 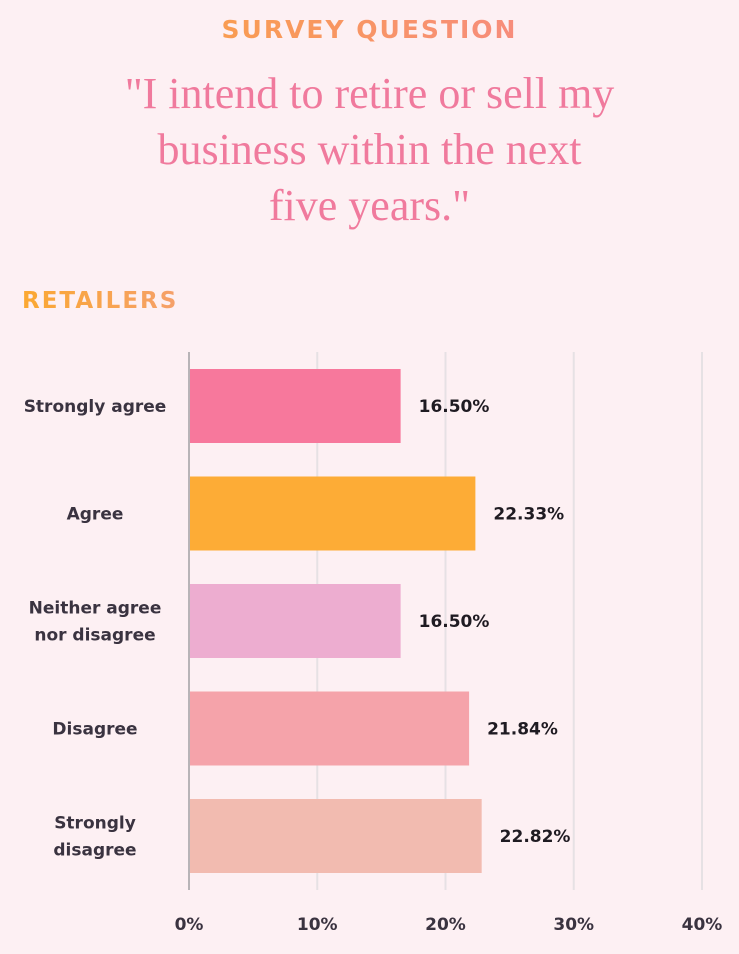 I want to click on value-labels: 16.50% 22.33% 16.50% 21.84% 22.82%, so click(x=495, y=622).